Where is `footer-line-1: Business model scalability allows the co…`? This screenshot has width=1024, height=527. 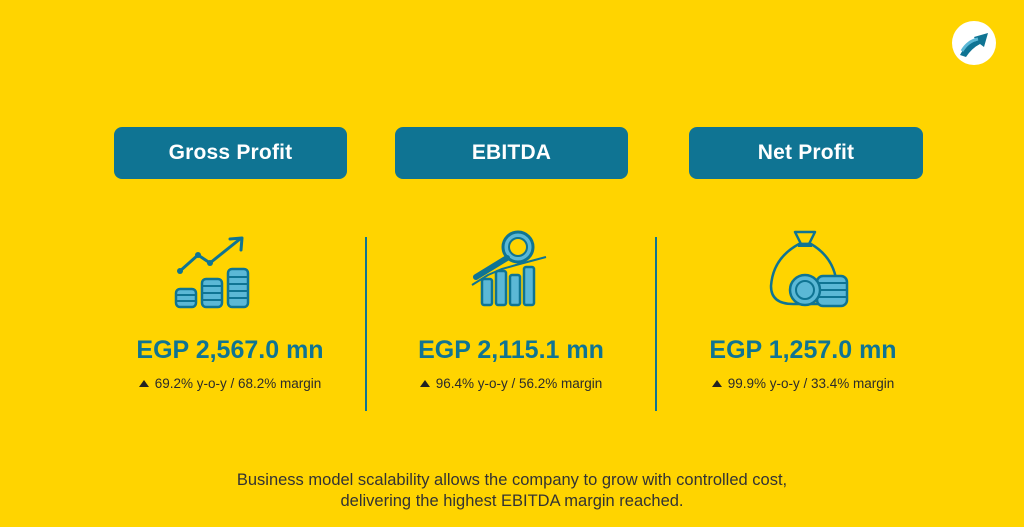
footer-line-1: Business model scalability allows the co… is located at coordinates (512, 480).